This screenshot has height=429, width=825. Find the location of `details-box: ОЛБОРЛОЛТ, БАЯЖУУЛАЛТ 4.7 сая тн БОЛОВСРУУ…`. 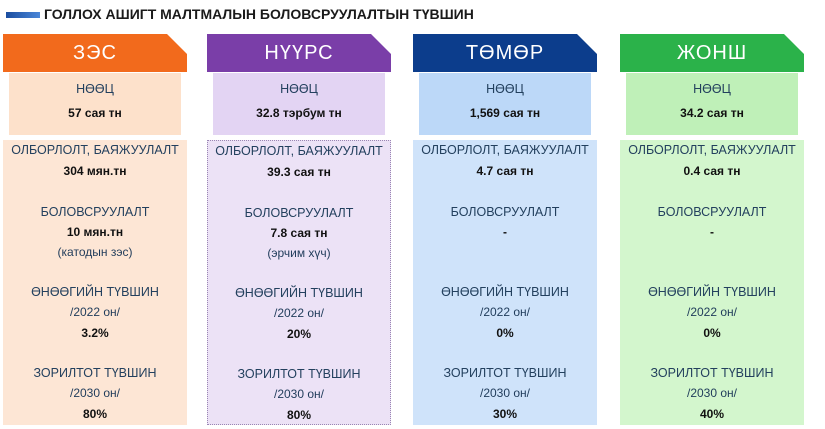

details-box: ОЛБОРЛОЛТ, БАЯЖУУЛАЛТ 4.7 сая тн БОЛОВСРУУ… is located at coordinates (505, 282).